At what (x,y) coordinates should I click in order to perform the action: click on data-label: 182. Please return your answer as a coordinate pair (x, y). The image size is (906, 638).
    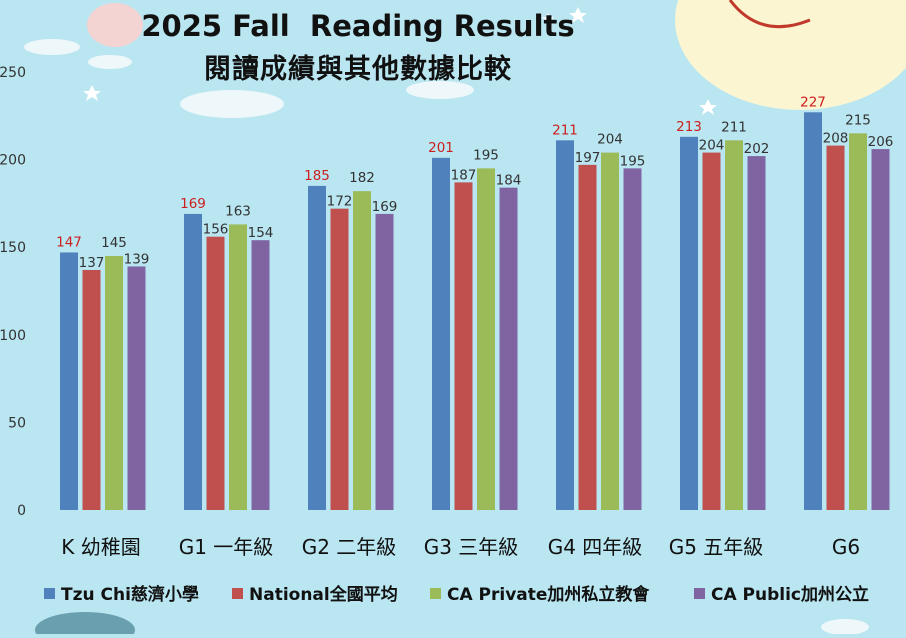
    Looking at the image, I should click on (362, 178).